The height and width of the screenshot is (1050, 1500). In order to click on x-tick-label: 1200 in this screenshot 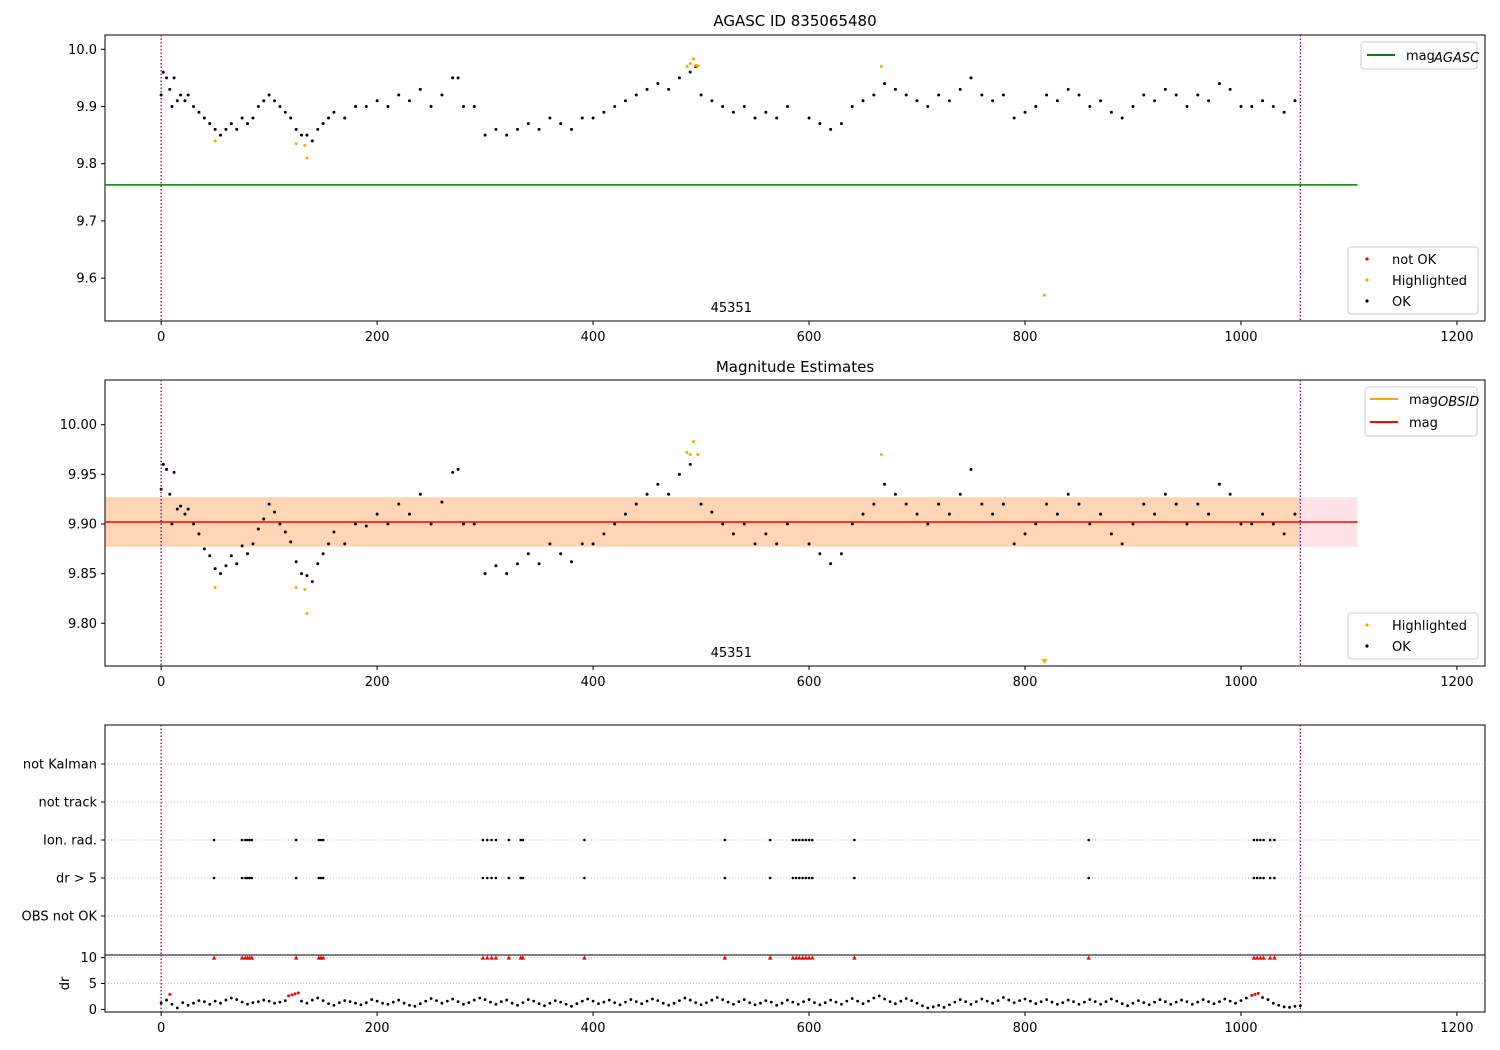, I will do `click(1456, 682)`.